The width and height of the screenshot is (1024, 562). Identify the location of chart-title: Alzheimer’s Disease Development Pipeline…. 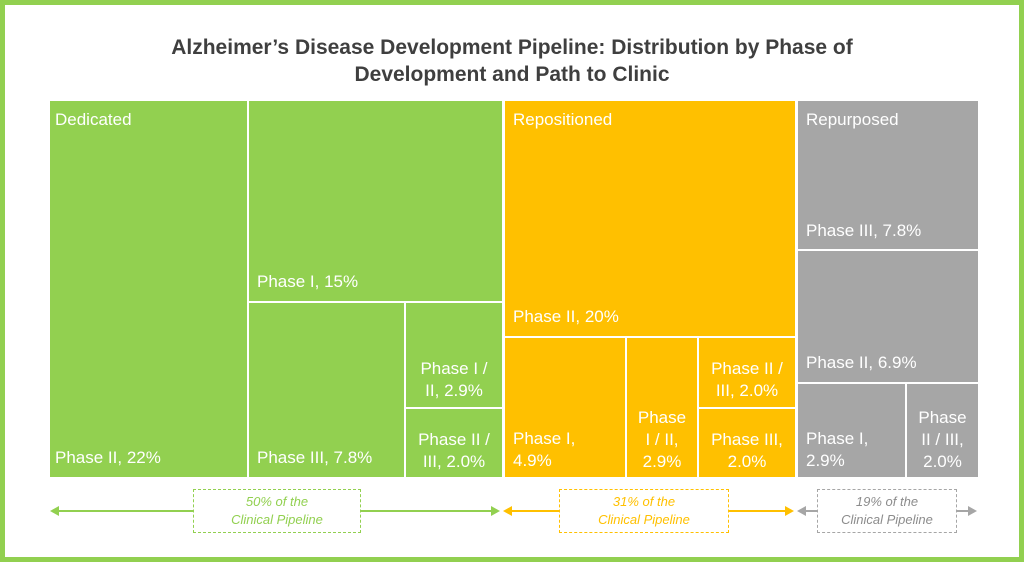
(512, 61).